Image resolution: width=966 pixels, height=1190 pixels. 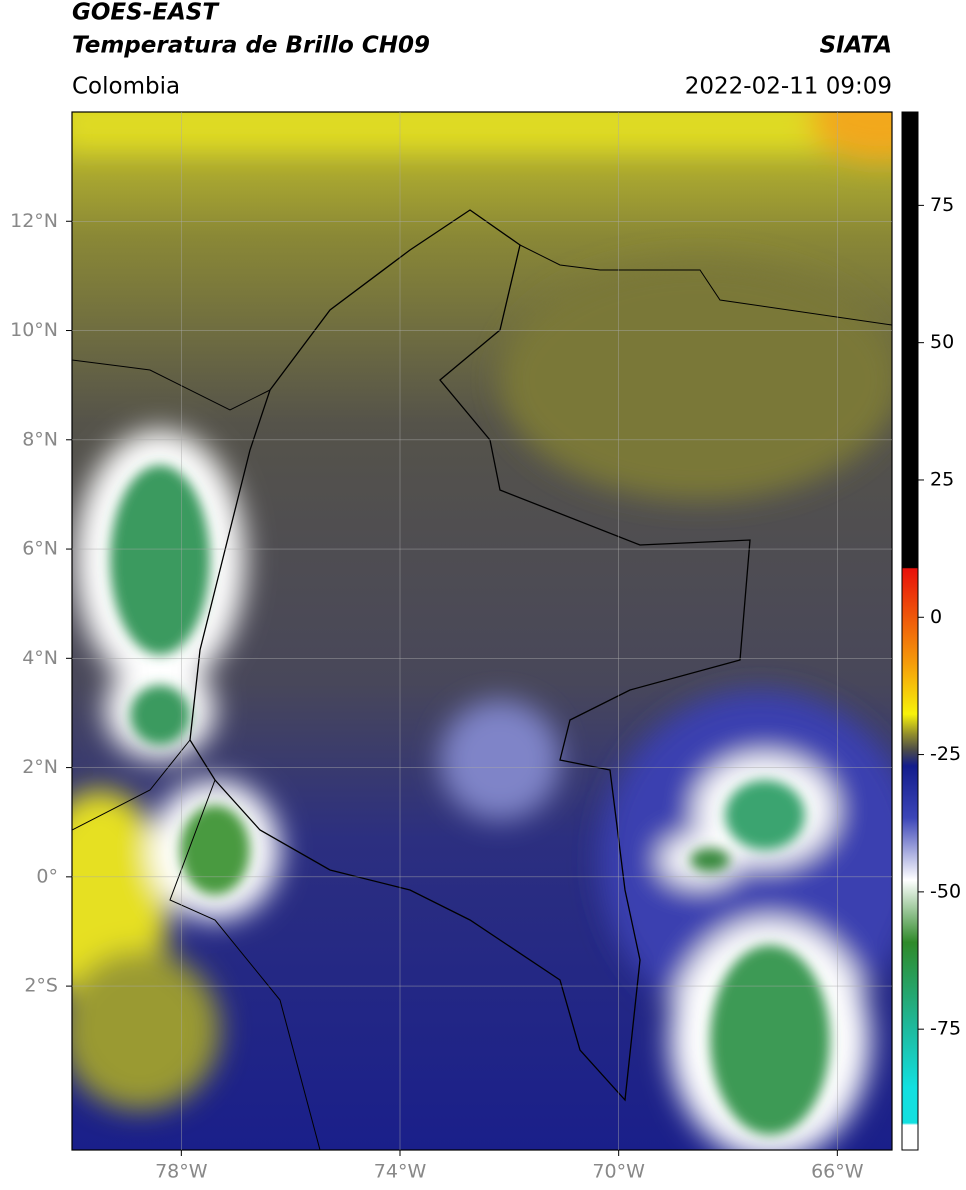 What do you see at coordinates (942, 205) in the screenshot?
I see `colorbar-tick-label: 75` at bounding box center [942, 205].